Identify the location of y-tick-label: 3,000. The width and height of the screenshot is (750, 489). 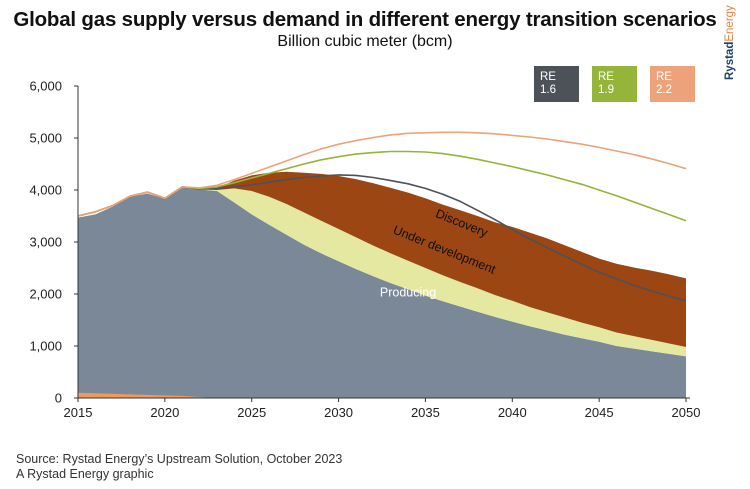
(45, 242).